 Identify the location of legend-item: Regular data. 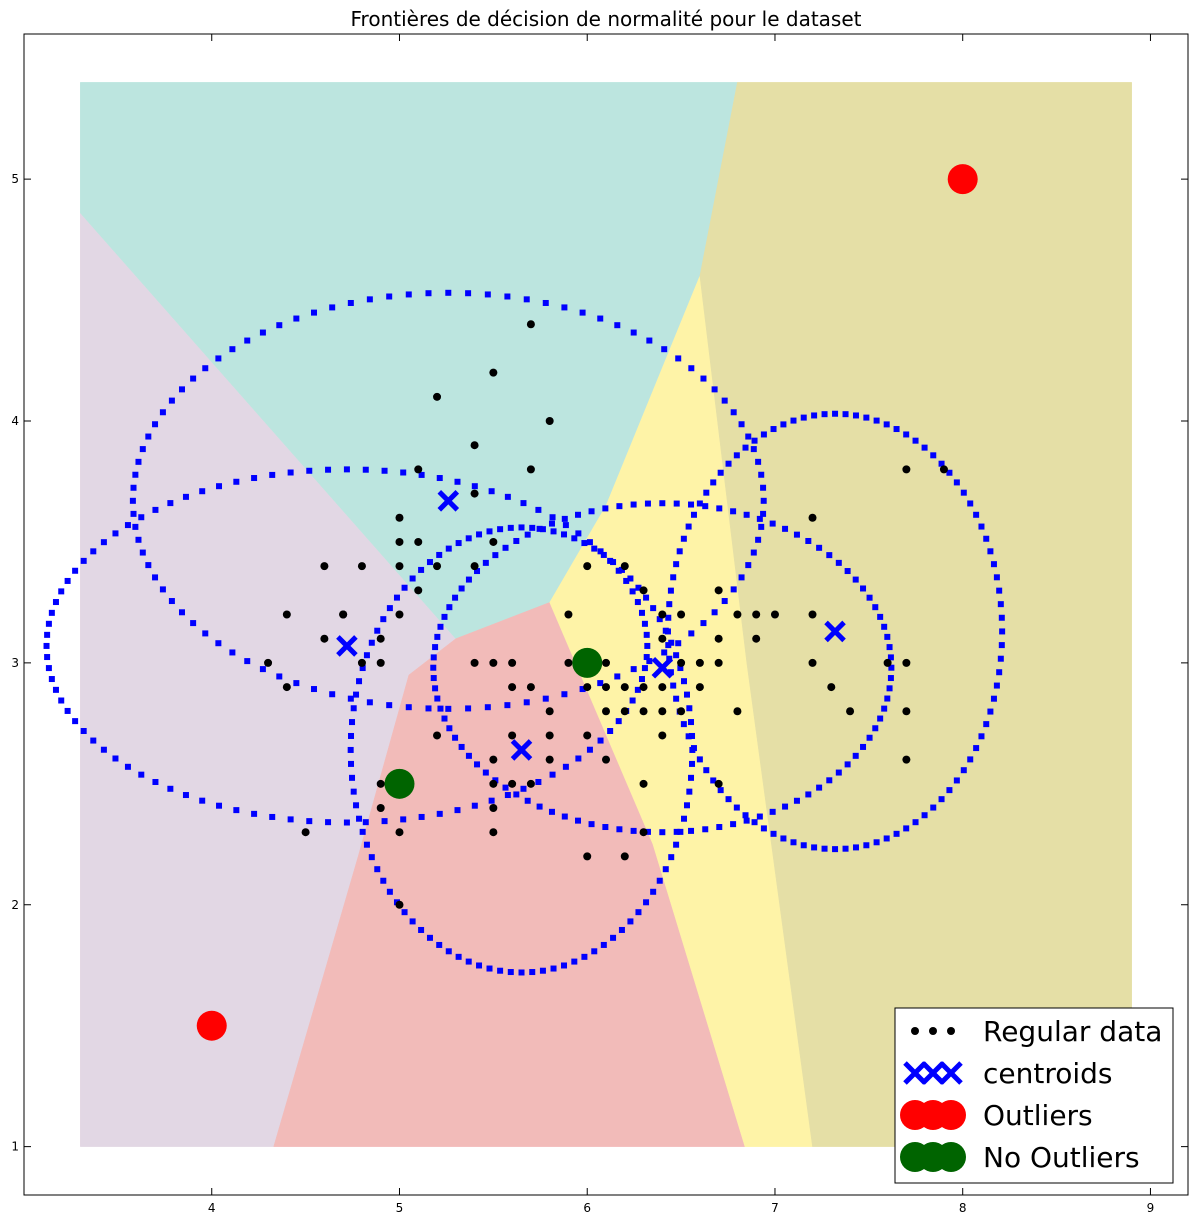
(1036, 1031).